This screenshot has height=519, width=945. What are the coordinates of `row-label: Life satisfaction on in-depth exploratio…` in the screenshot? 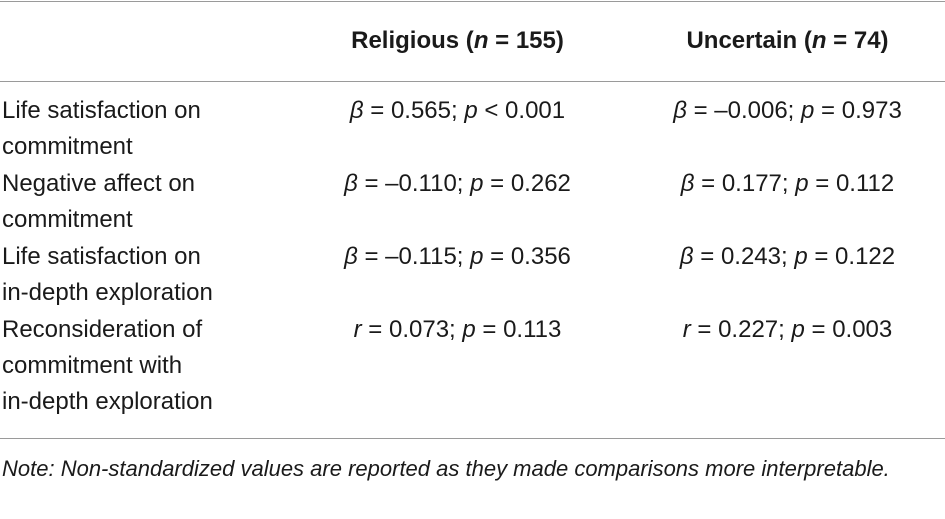 It's located at (107, 274).